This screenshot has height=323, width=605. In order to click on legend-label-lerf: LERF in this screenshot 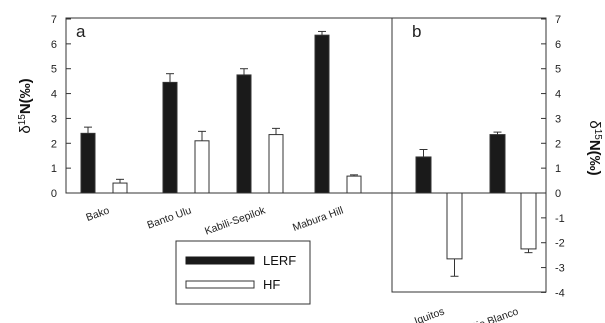, I will do `click(279, 260)`.